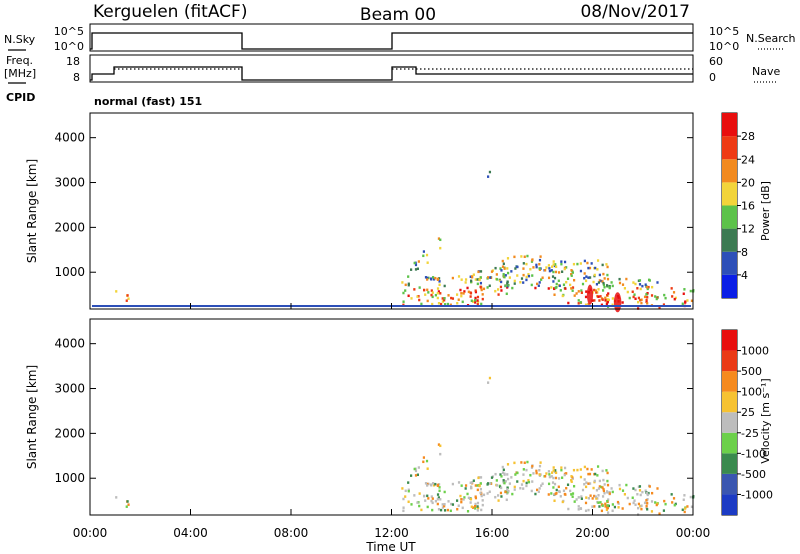 This screenshot has width=800, height=554. I want to click on colorbar-tick-label: 8, so click(744, 252).